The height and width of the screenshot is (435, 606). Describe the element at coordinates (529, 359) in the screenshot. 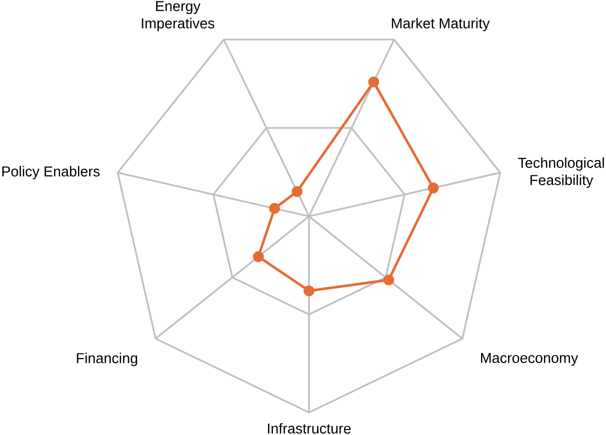

I see `spoke-label: Macroeconomy` at that location.